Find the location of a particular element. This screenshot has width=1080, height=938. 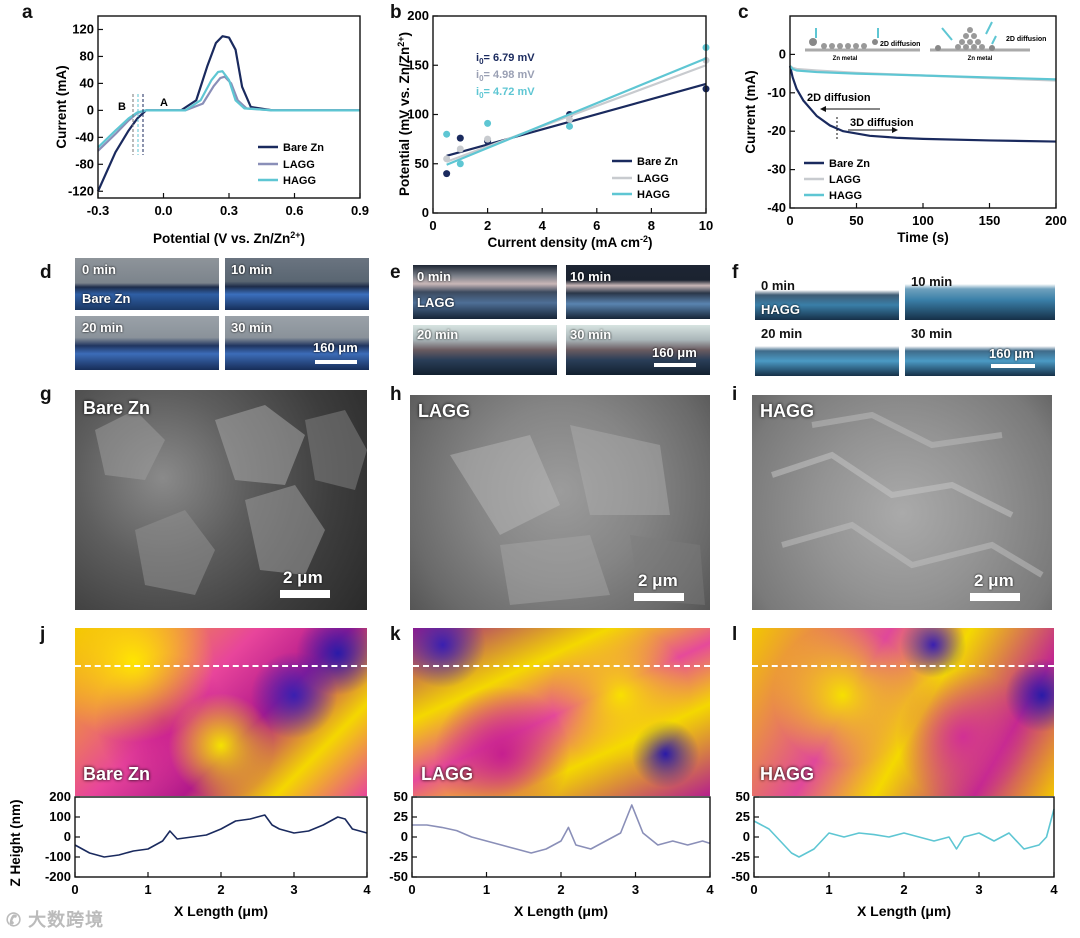

sem-g-scale: 2 μm is located at coordinates (303, 577).